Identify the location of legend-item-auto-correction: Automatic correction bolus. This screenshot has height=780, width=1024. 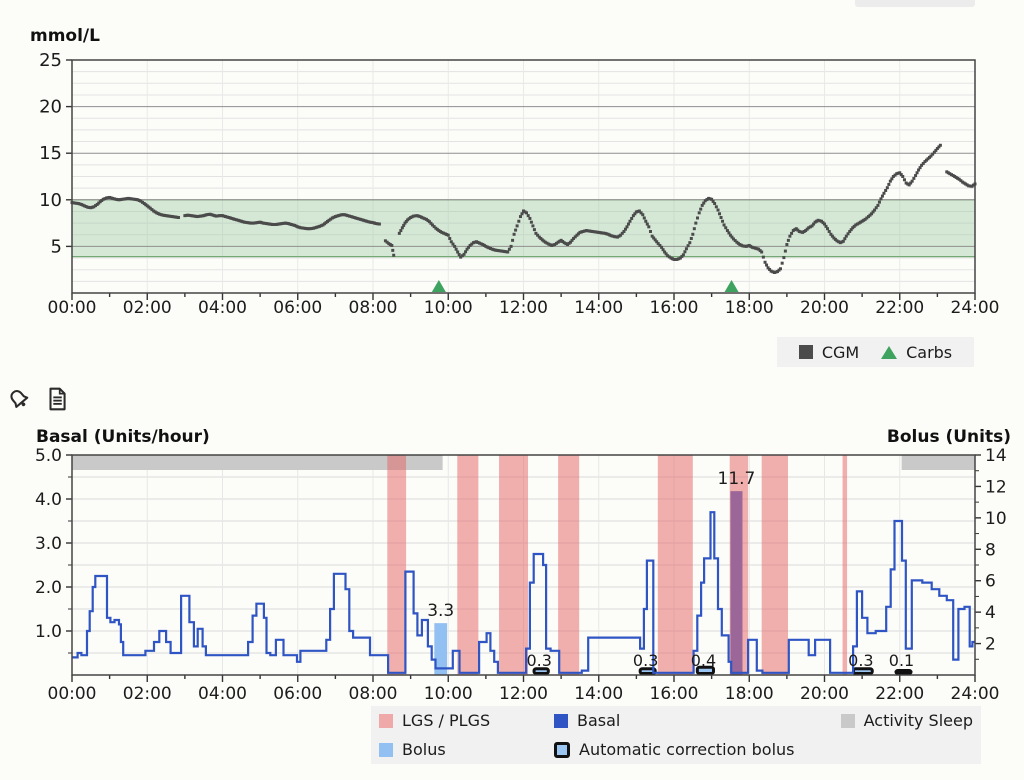
(678, 749).